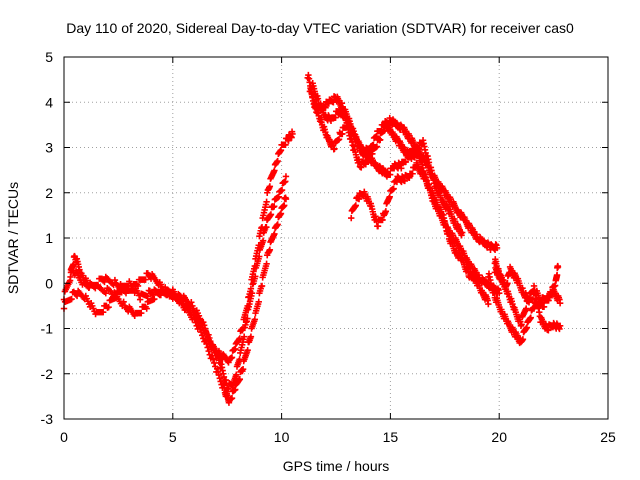 The height and width of the screenshot is (480, 640). What do you see at coordinates (49, 57) in the screenshot?
I see `y-tick-label: 5` at bounding box center [49, 57].